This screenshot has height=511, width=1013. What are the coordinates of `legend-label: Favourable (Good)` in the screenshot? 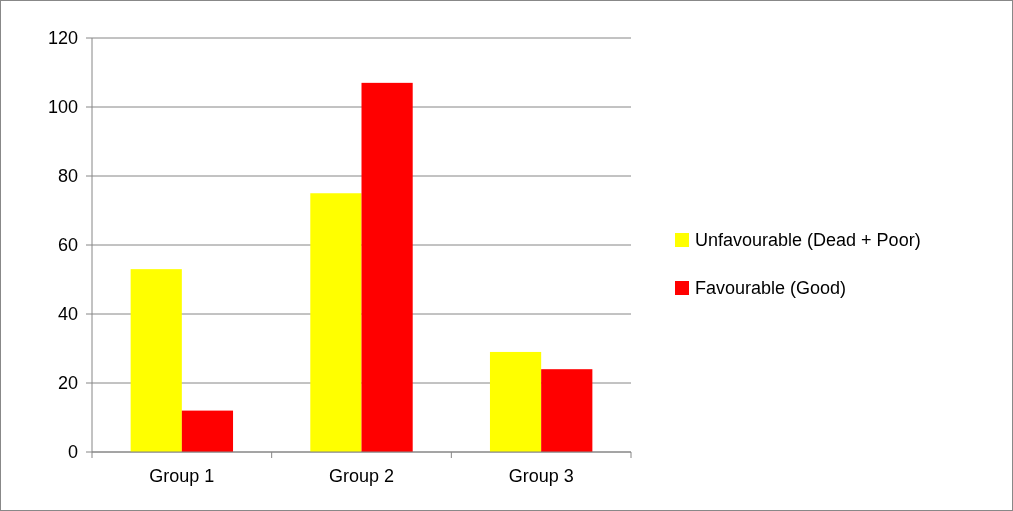 It's located at (771, 288).